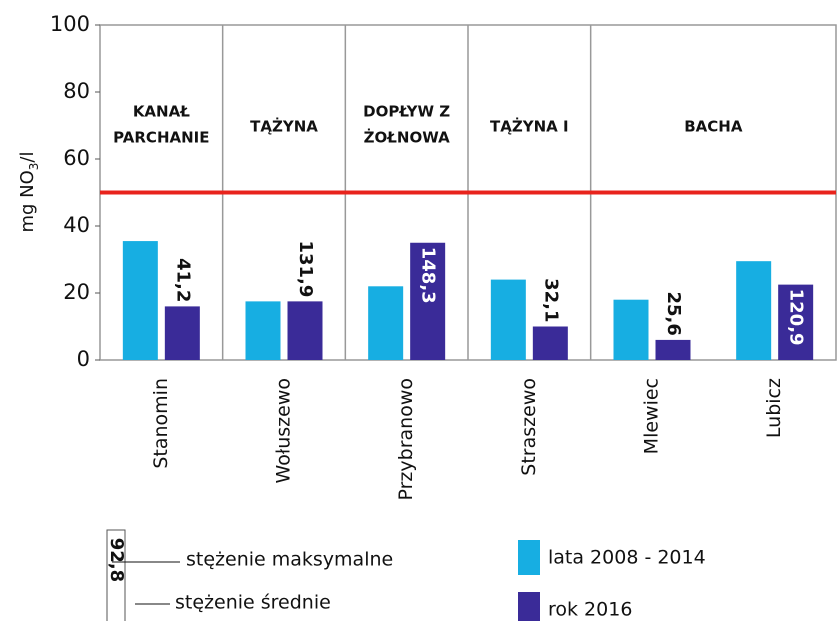 The height and width of the screenshot is (621, 837). I want to click on group-label: PARCHANIE, so click(161, 138).